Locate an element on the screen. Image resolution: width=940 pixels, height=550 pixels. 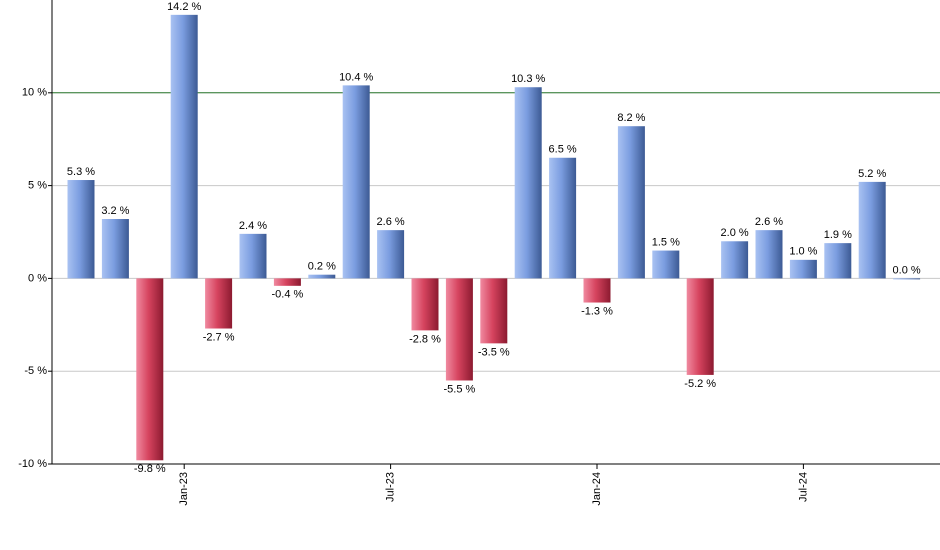
value-label: 6.5 % is located at coordinates (563, 150).